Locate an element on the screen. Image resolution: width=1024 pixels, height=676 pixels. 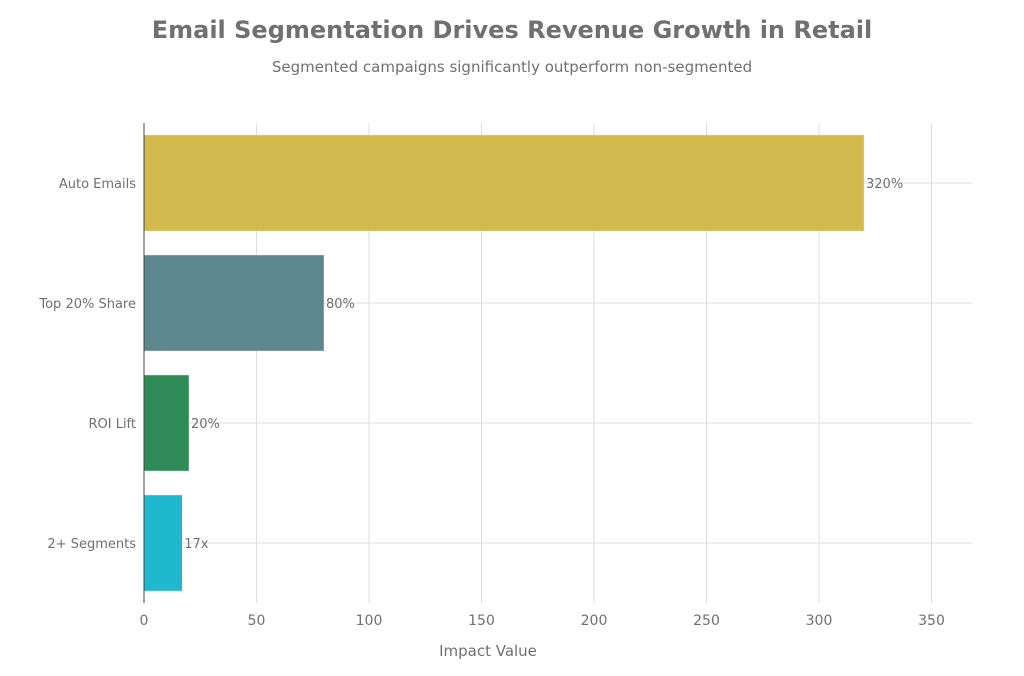
x-tick-label: 300 is located at coordinates (819, 621).